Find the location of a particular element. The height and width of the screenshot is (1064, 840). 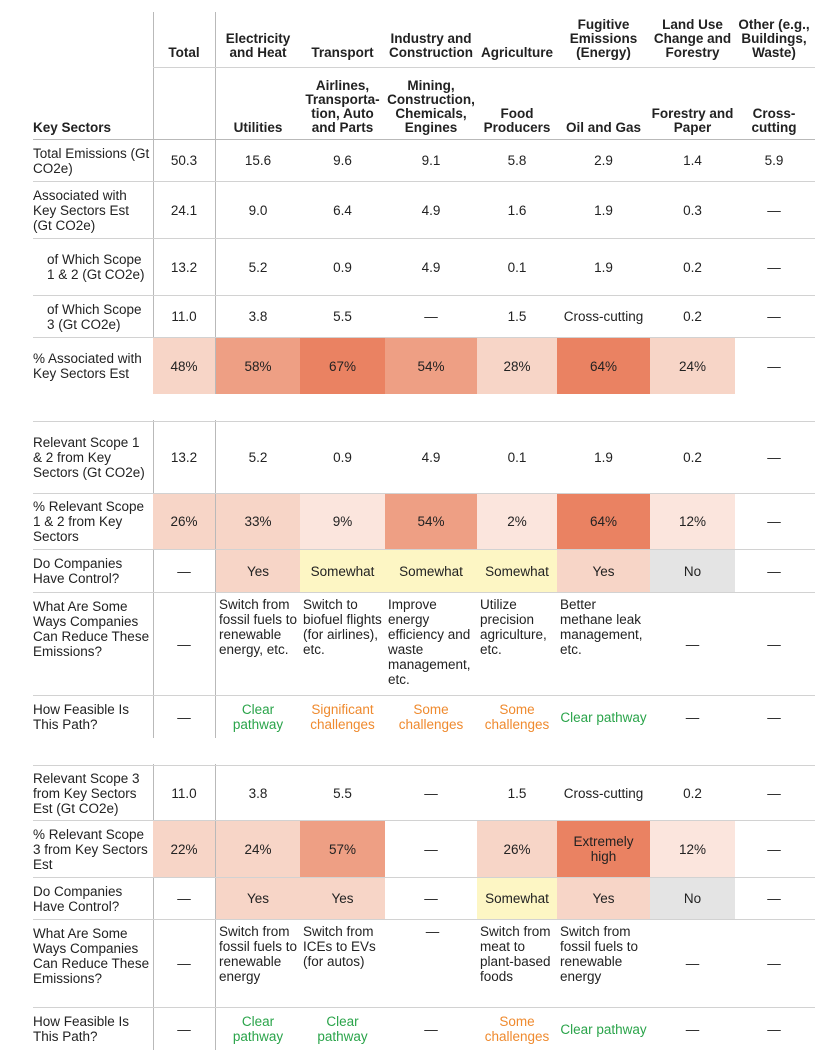

header-fugitive: Fugitive Emissions (Energy) is located at coordinates (603, 38).